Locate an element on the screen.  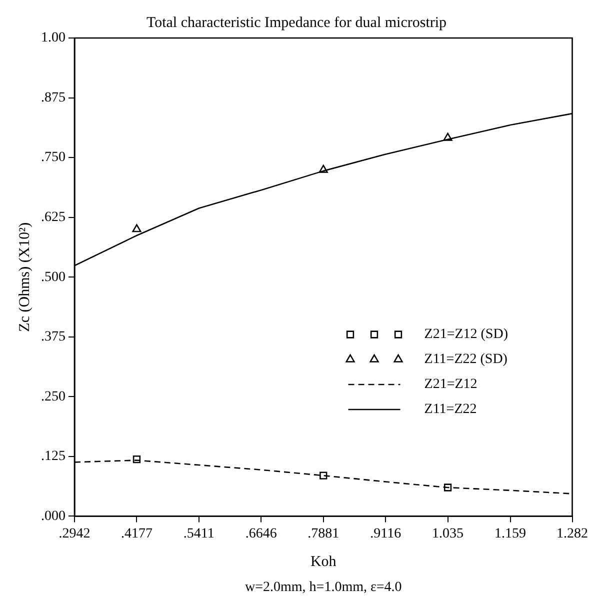
y-tick-label: 1.00 is located at coordinates (53, 38).